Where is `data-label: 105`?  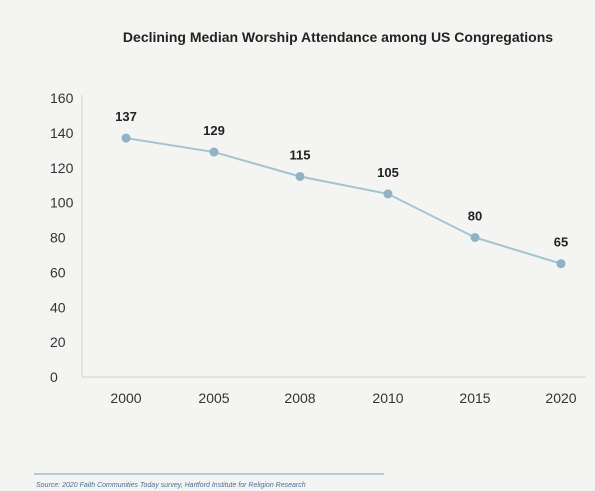
data-label: 105 is located at coordinates (388, 172).